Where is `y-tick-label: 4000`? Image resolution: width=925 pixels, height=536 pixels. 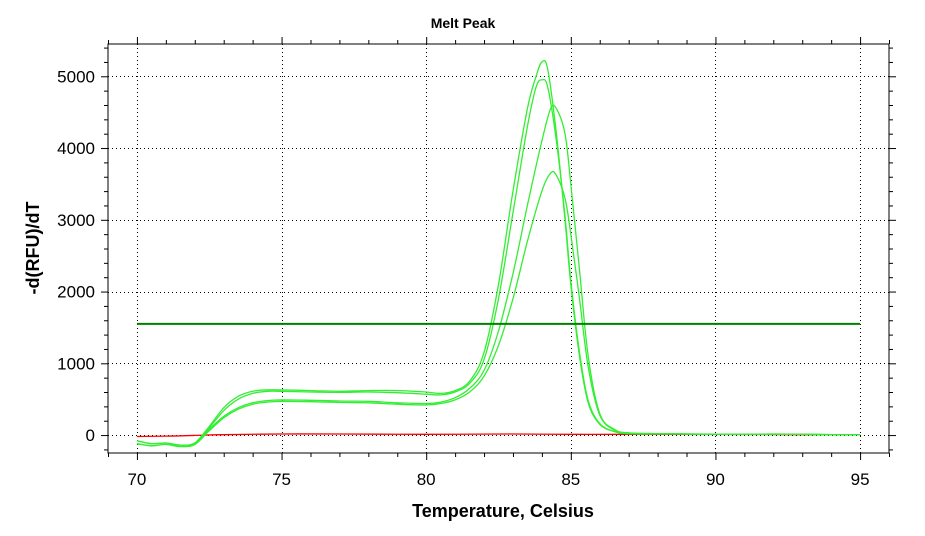 y-tick-label: 4000 is located at coordinates (76, 148).